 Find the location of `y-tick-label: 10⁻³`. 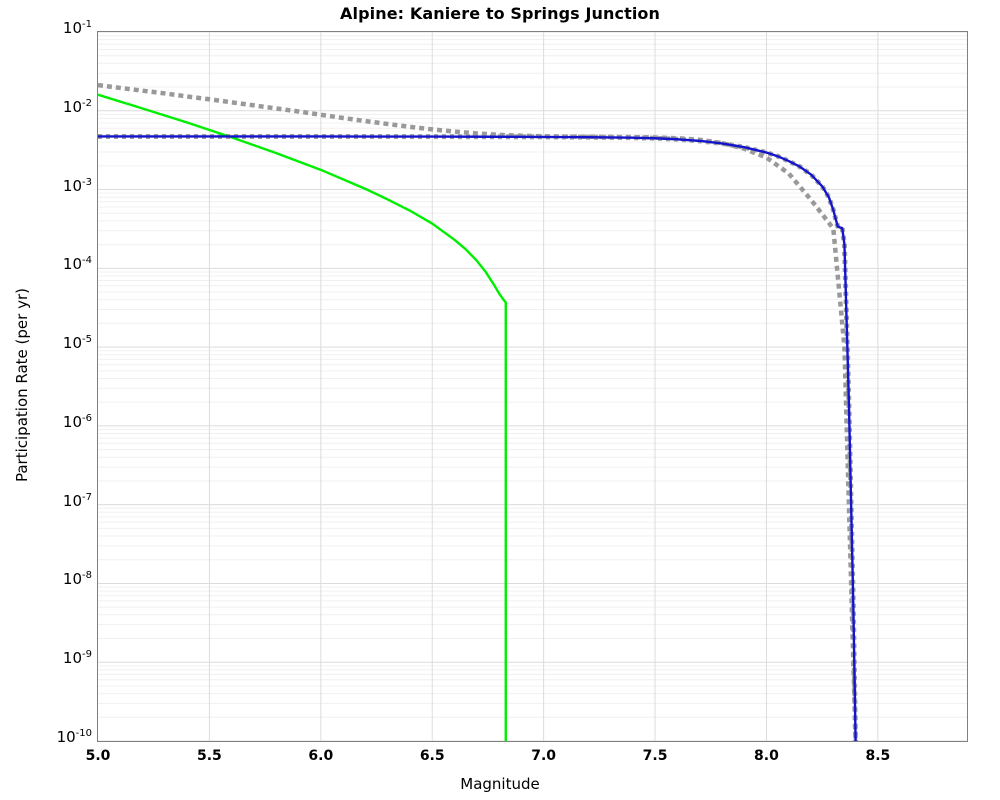

y-tick-label: 10⁻³ is located at coordinates (77, 185).